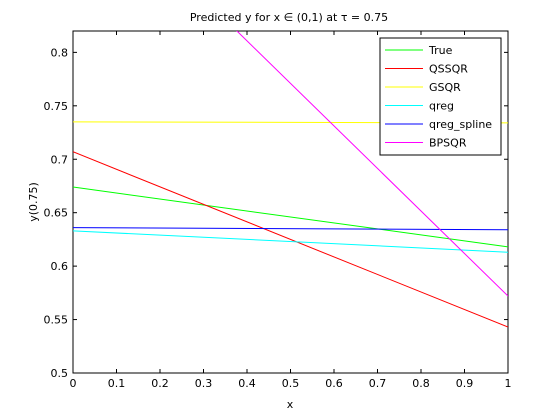 The height and width of the screenshot is (420, 560). Describe the element at coordinates (247, 383) in the screenshot. I see `x-tick-label: 0.4` at that location.